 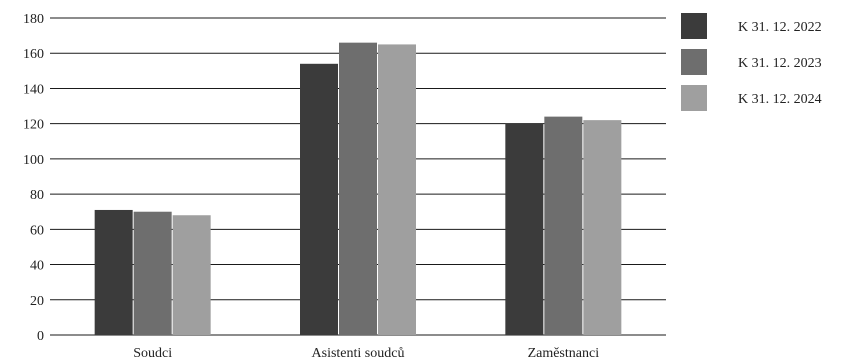 I want to click on y-tick-label: 160, so click(x=33, y=54).